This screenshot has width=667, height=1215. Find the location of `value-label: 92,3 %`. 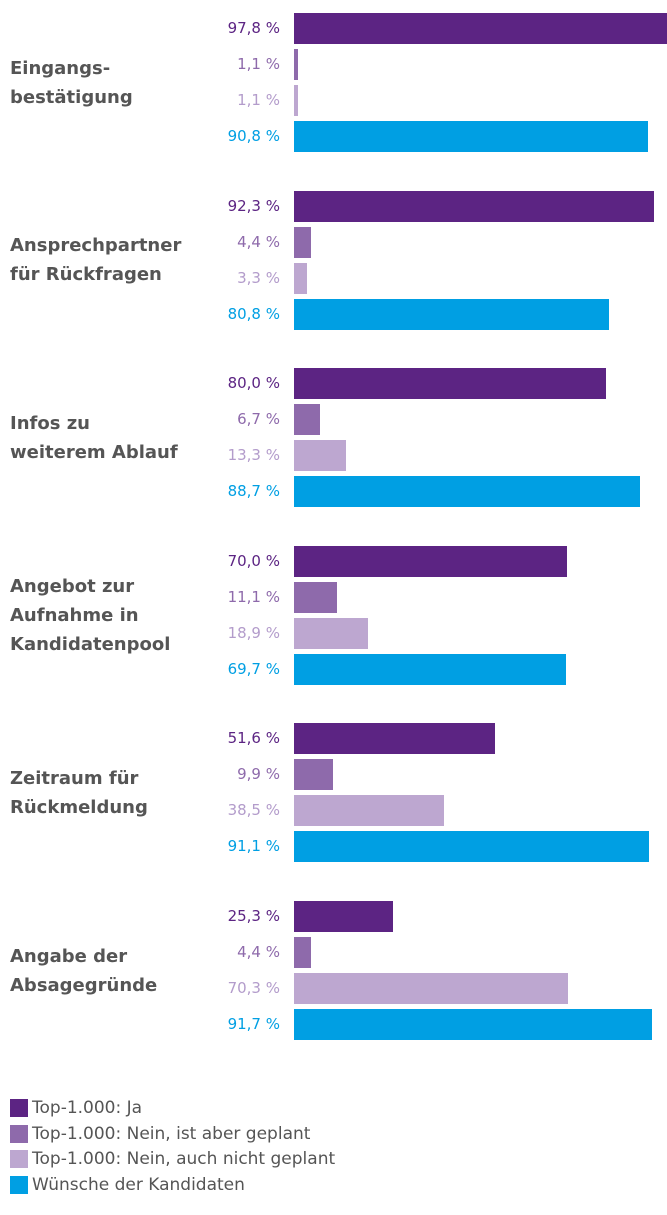

value-label: 92,3 % is located at coordinates (253, 205).